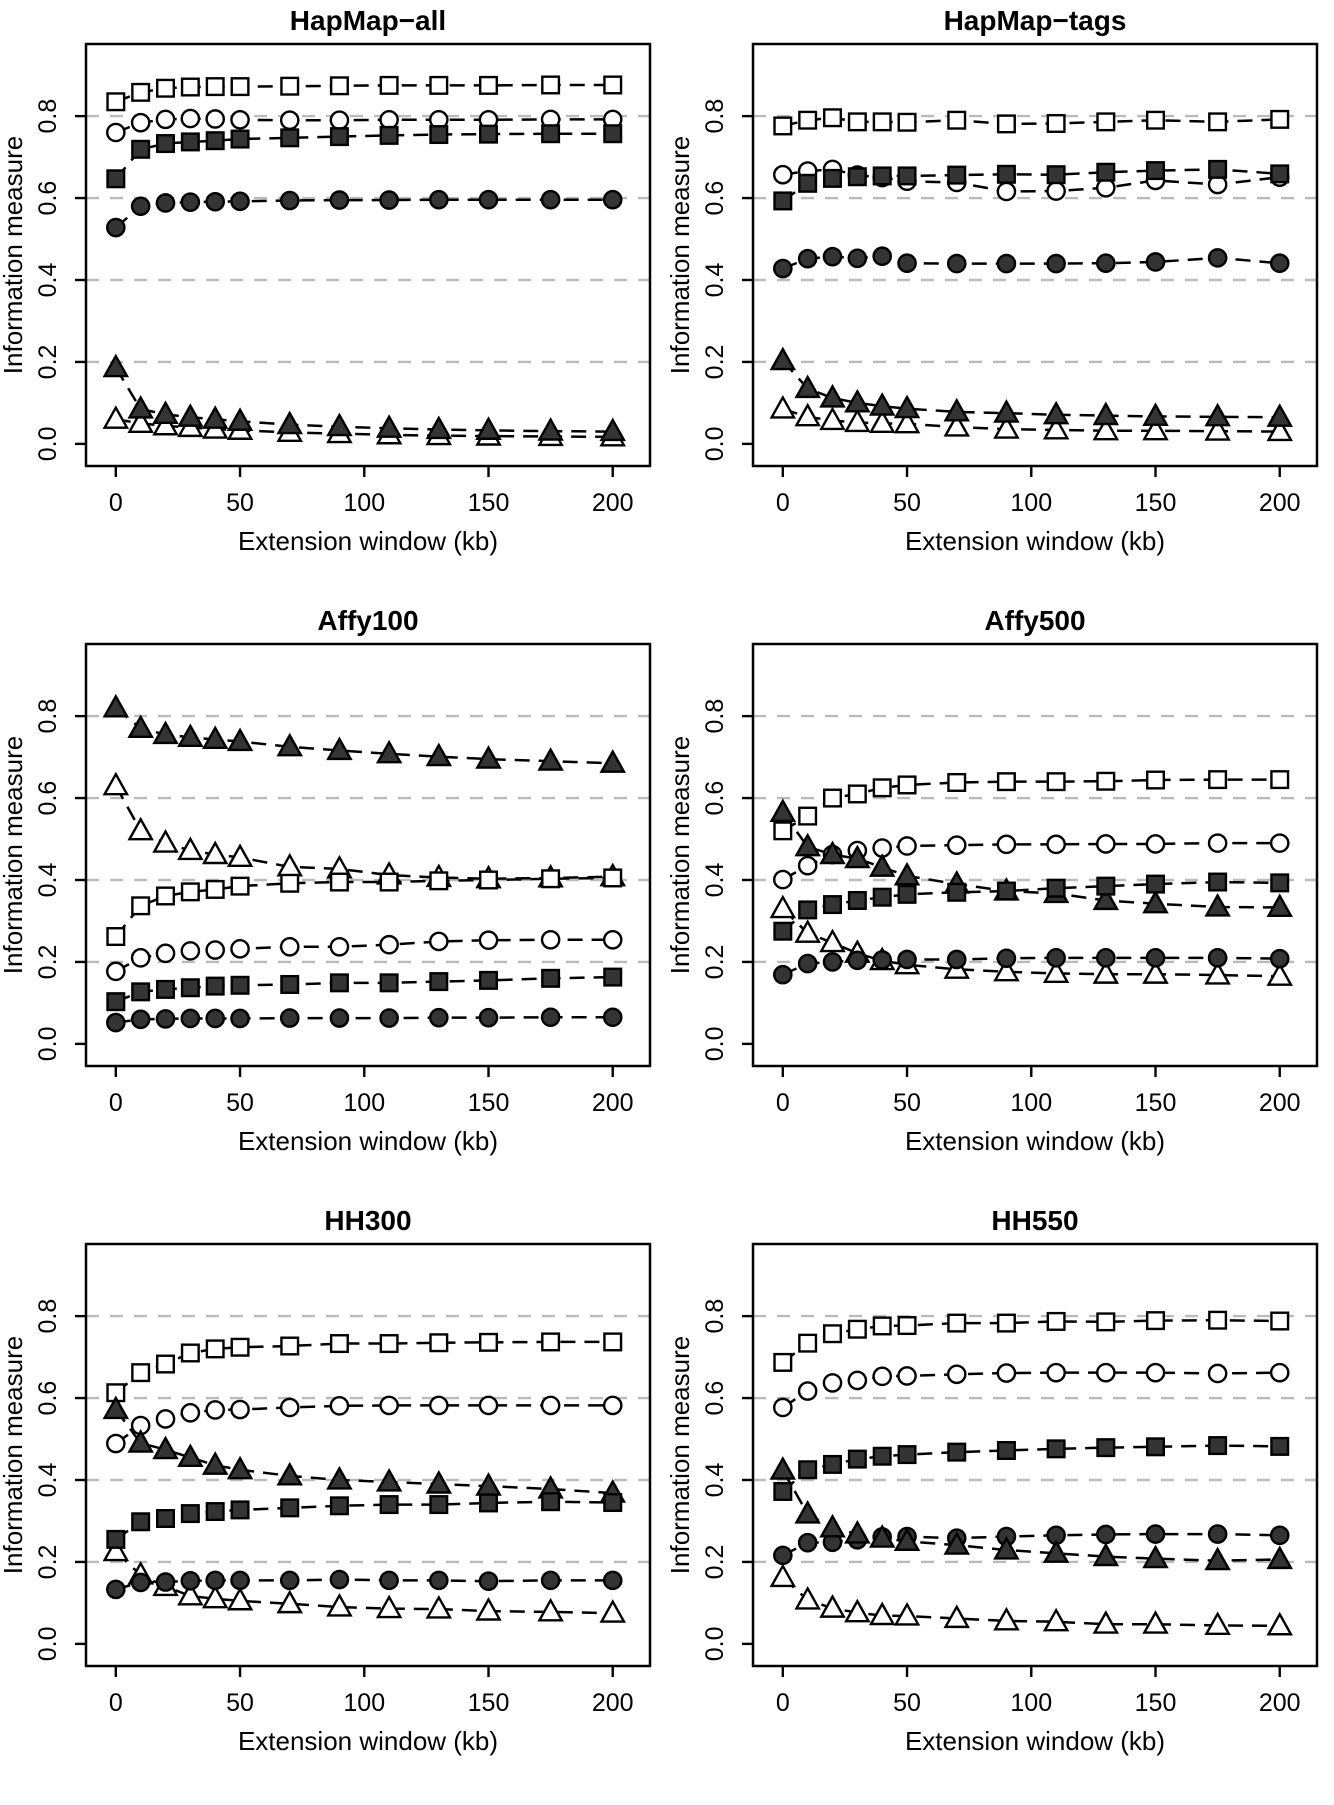  What do you see at coordinates (907, 503) in the screenshot?
I see `x-tick-label: 50` at bounding box center [907, 503].